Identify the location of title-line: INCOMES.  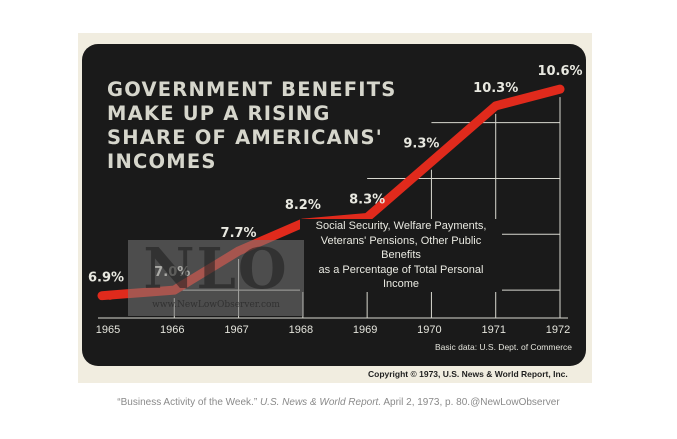
(162, 161).